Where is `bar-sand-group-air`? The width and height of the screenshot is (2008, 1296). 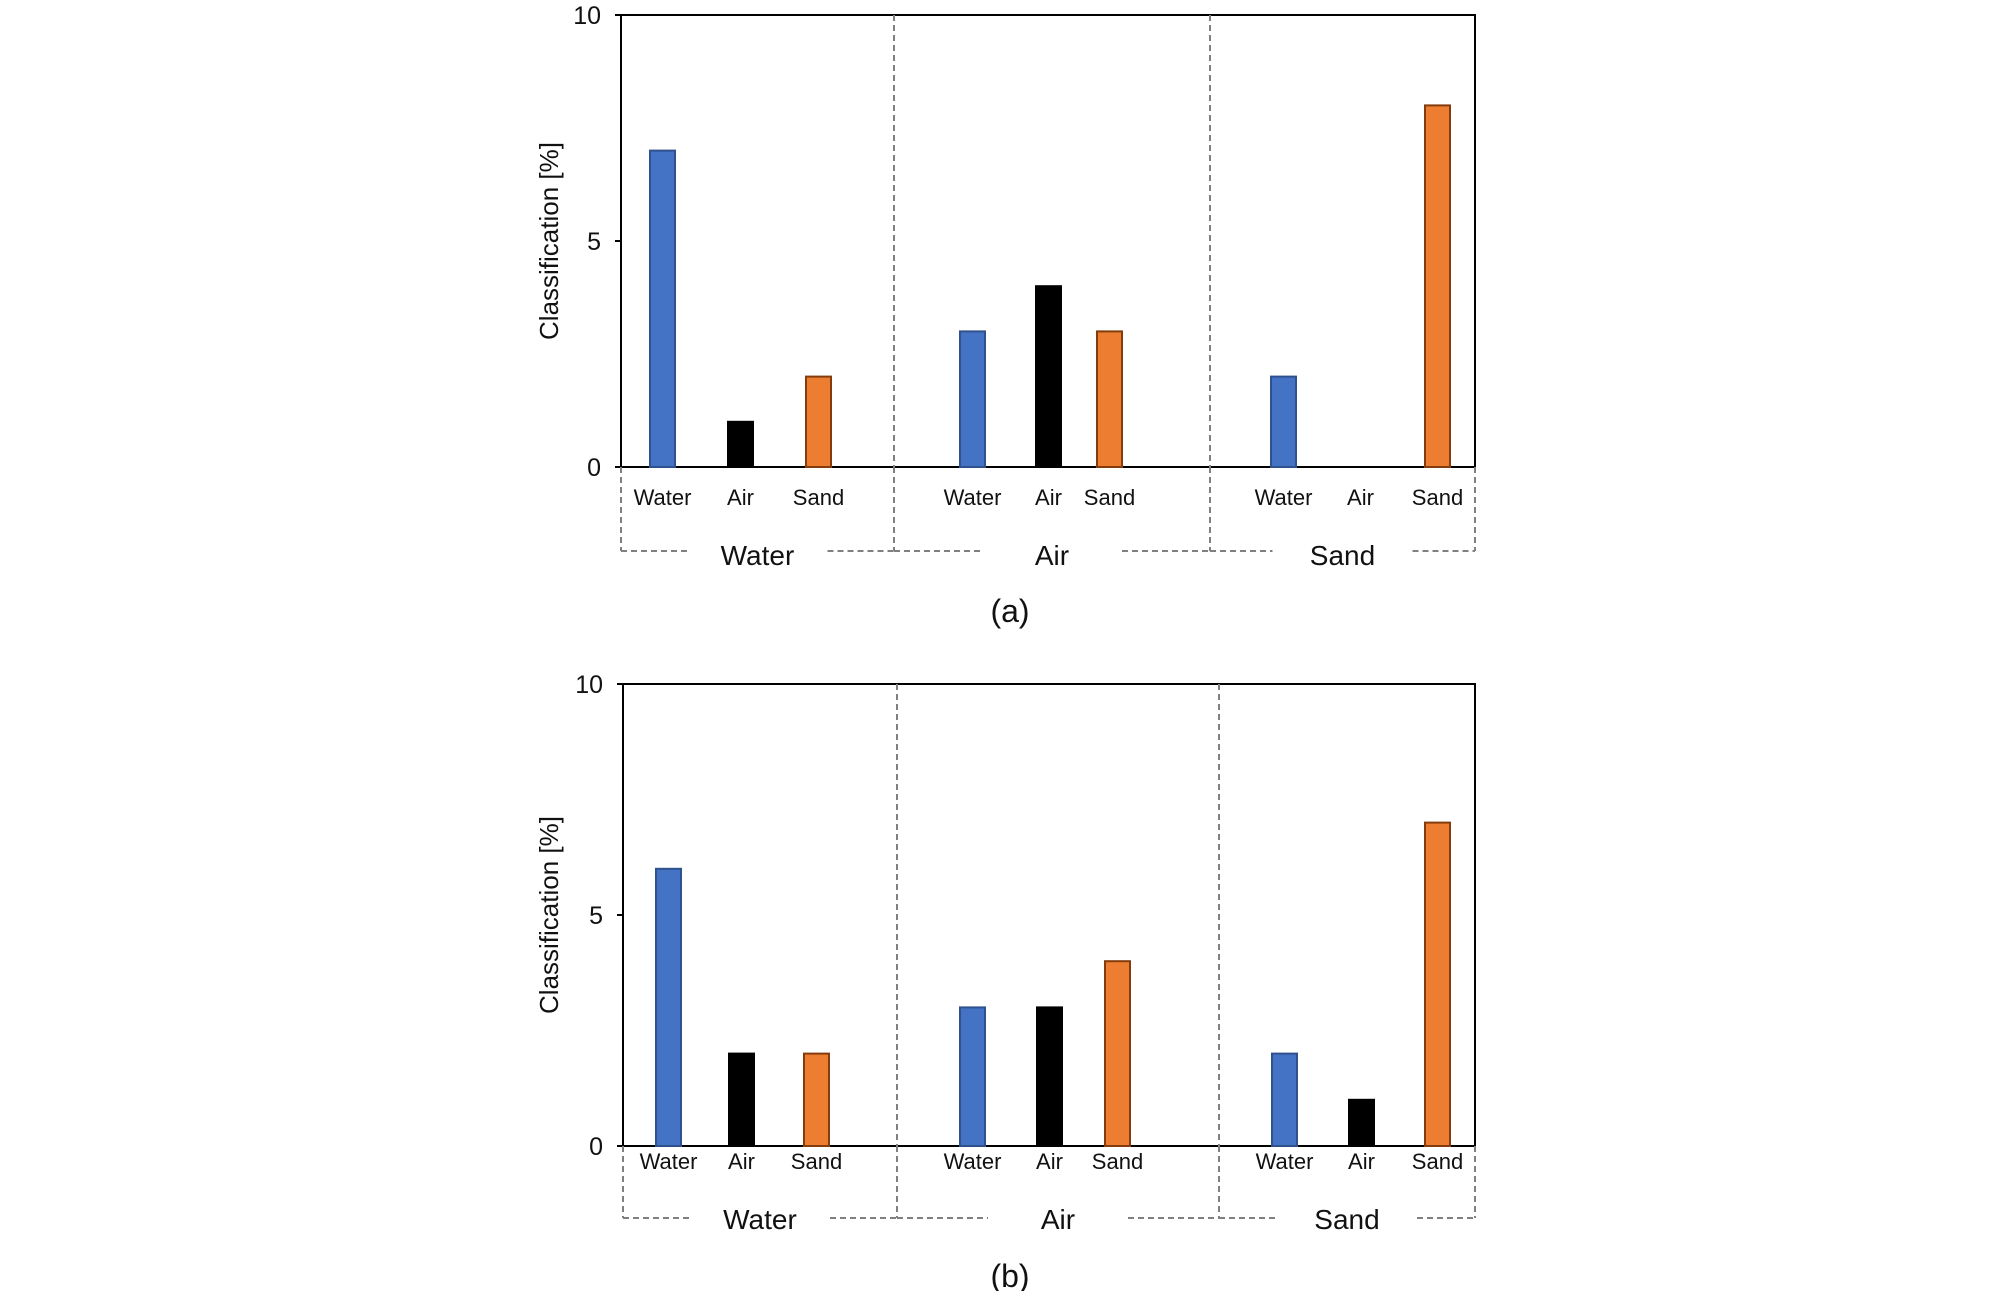 bar-sand-group-air is located at coordinates (1361, 1123).